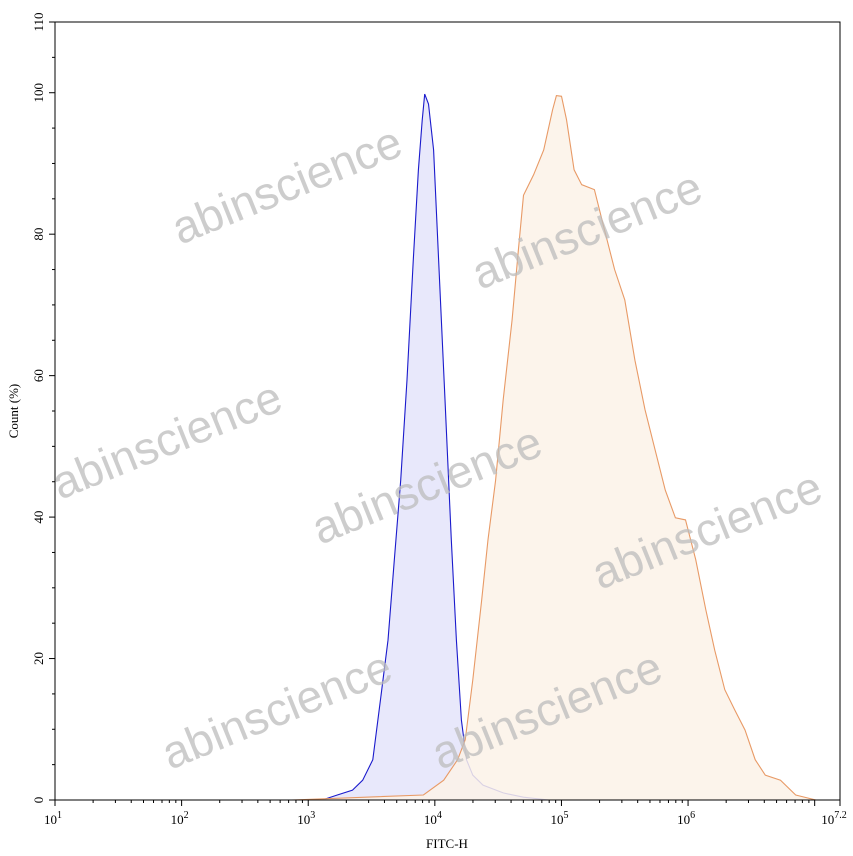 The height and width of the screenshot is (856, 853). I want to click on x-tick-label: 107.2, so click(834, 818).